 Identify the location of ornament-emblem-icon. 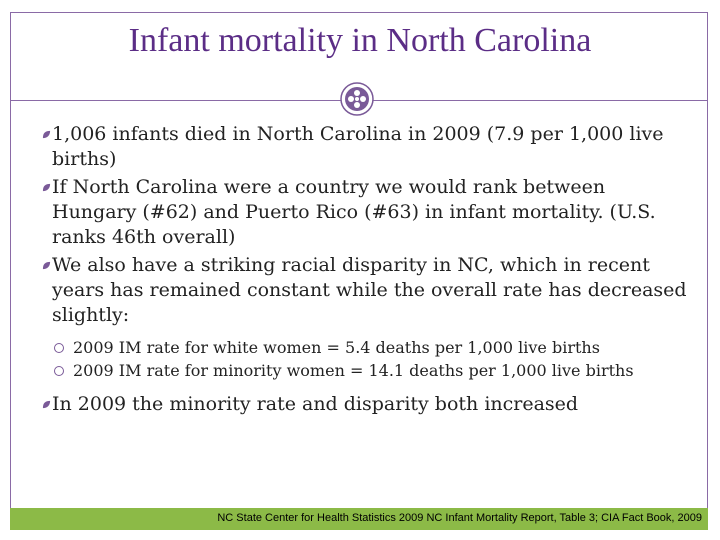
(357, 99).